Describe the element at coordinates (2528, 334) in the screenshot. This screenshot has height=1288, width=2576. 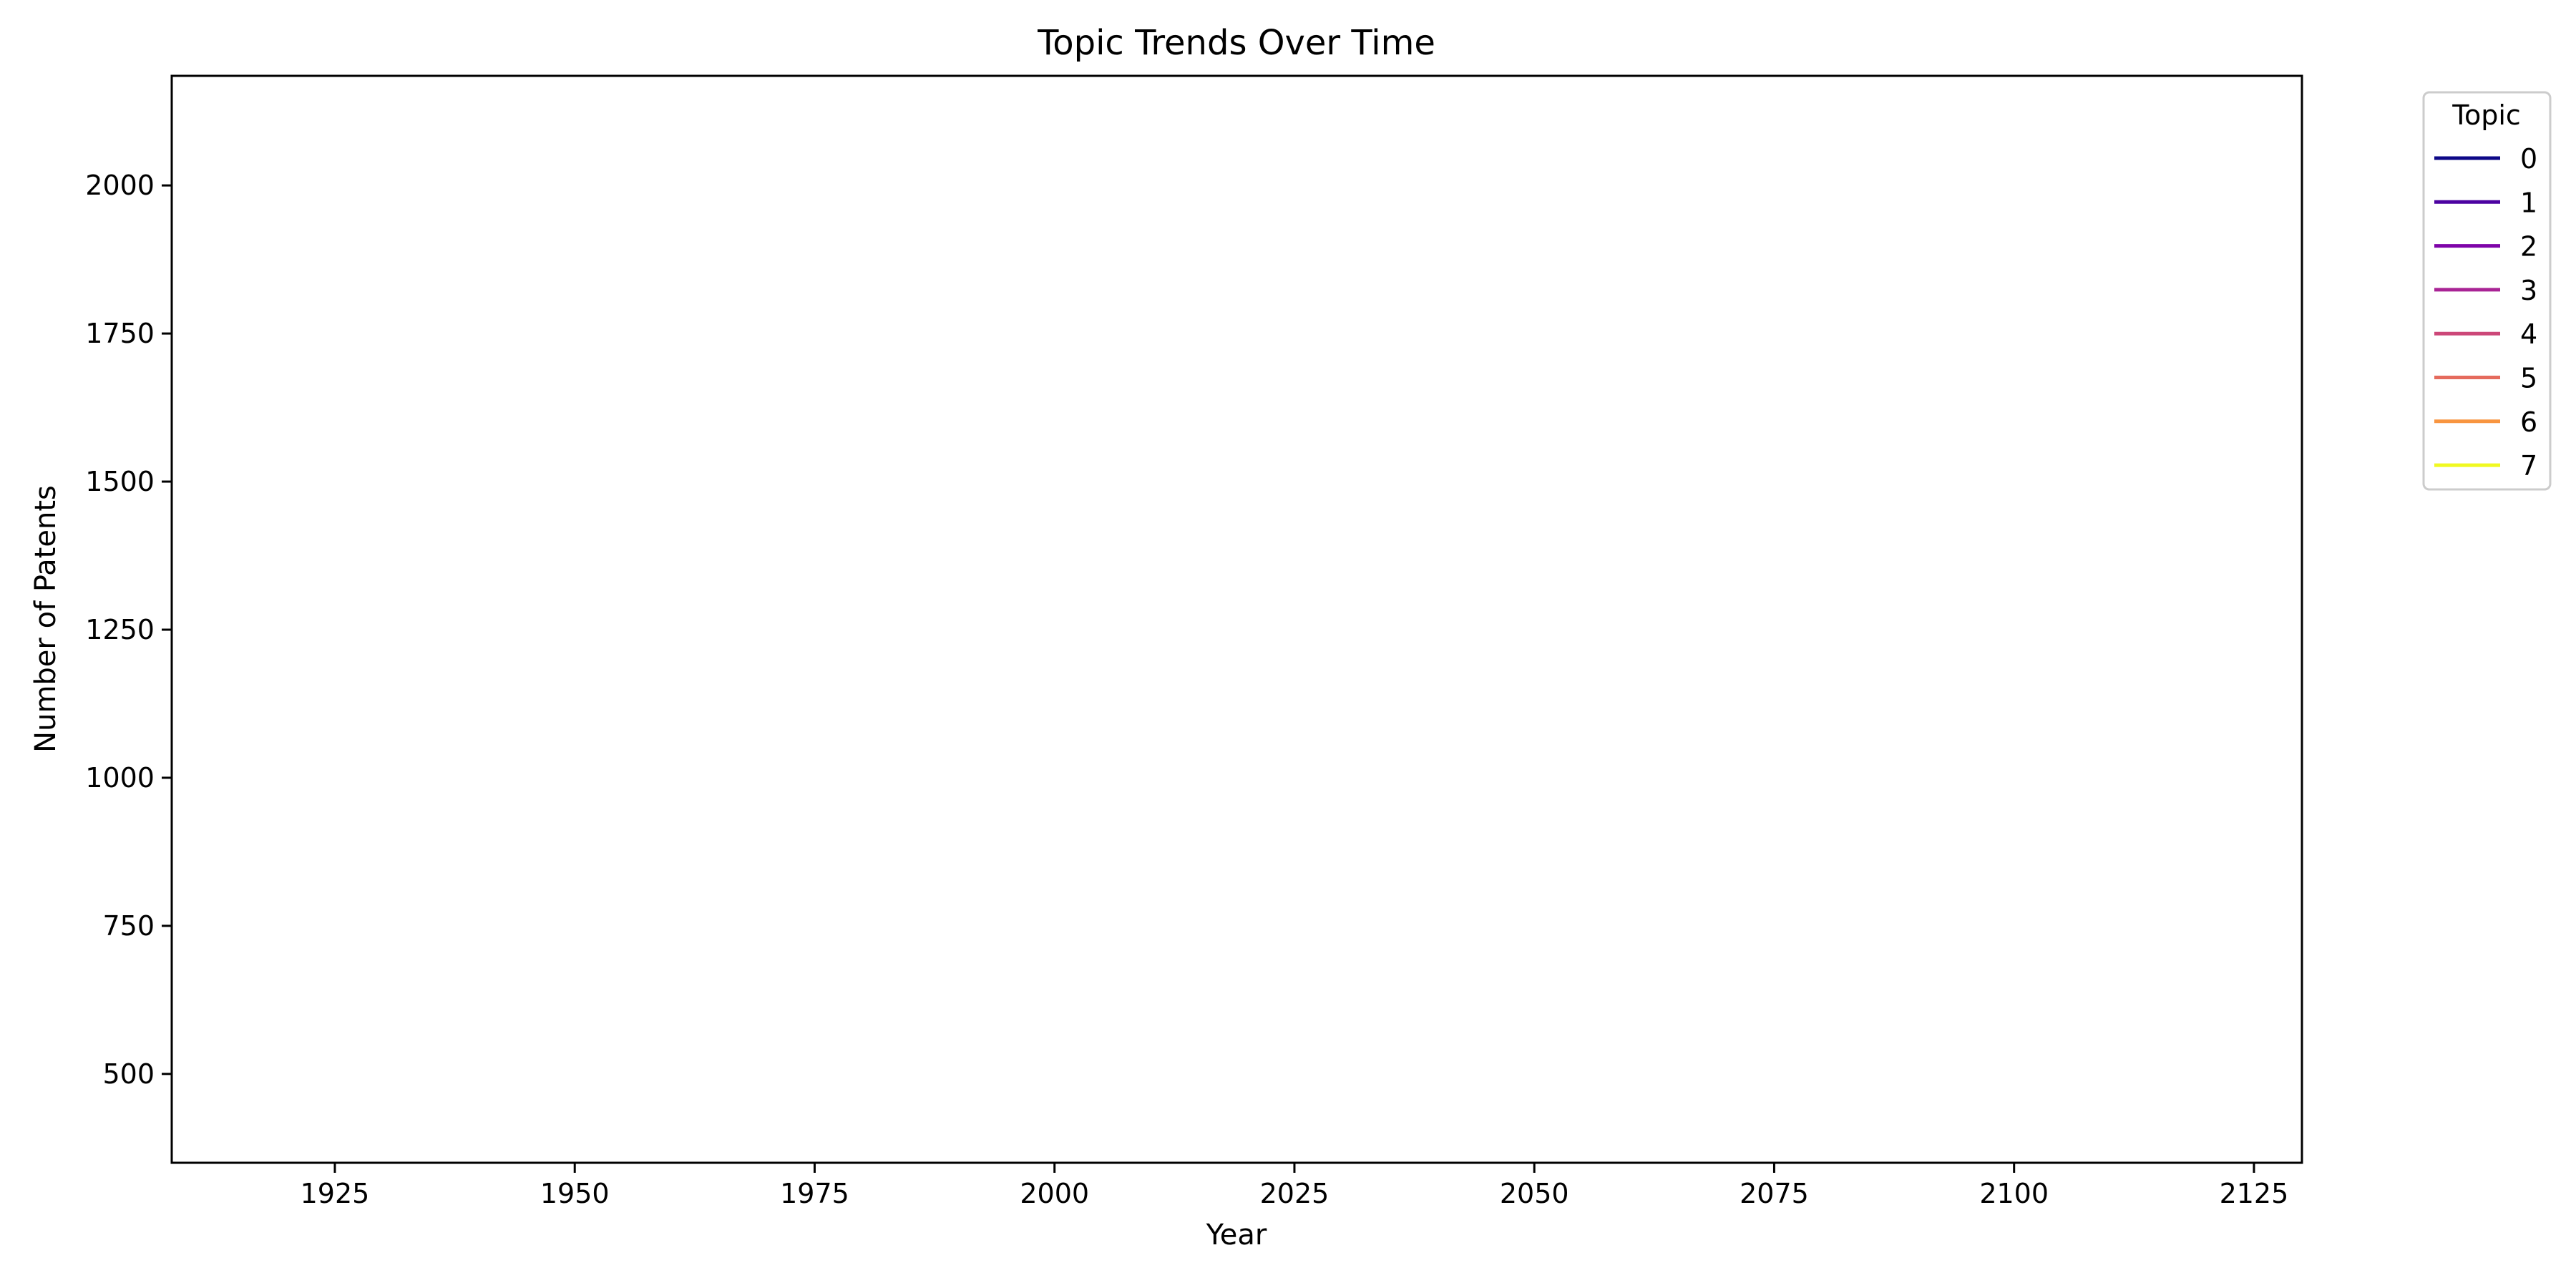
I see `legend-label: 4` at that location.